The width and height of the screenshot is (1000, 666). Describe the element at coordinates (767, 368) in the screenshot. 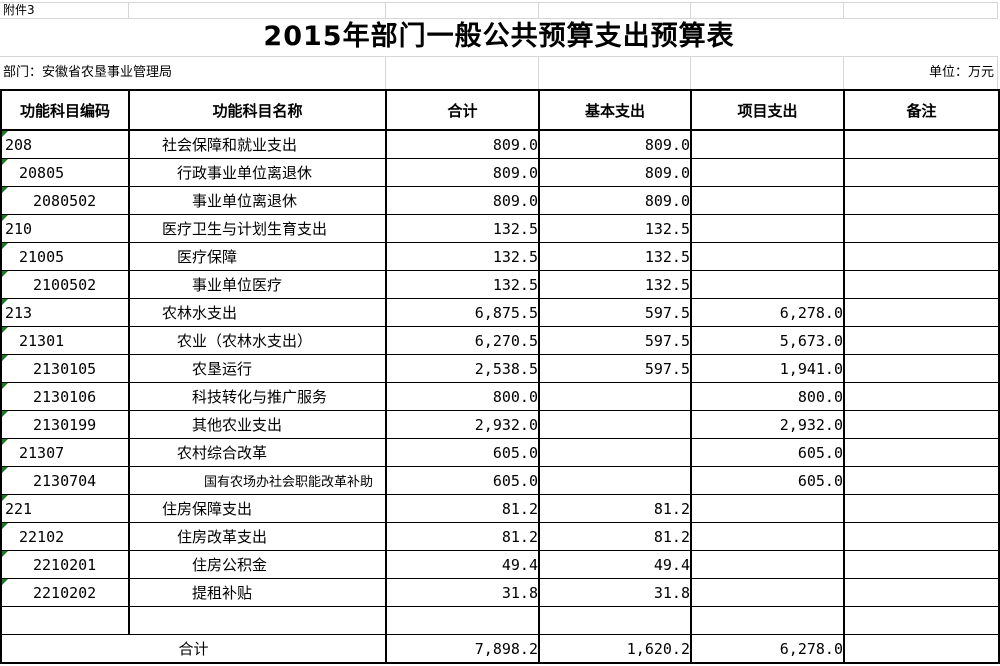

I see `project-cell: 1,941.0` at that location.